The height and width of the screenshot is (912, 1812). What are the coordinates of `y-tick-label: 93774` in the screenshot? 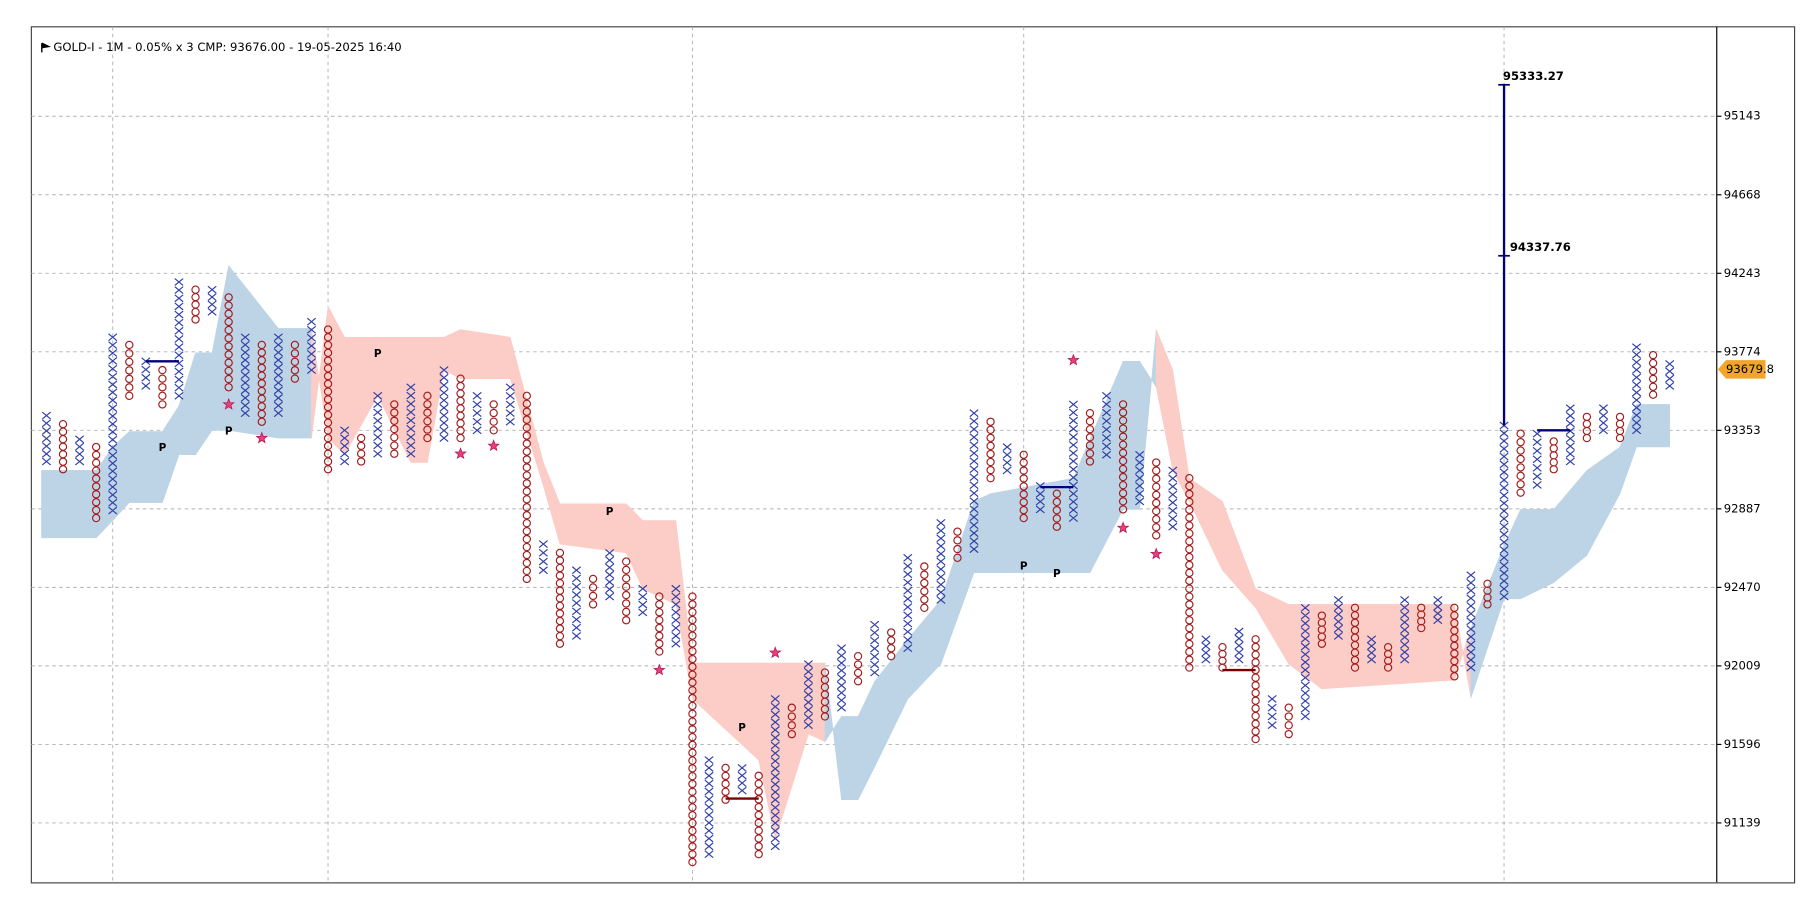 It's located at (1742, 351).